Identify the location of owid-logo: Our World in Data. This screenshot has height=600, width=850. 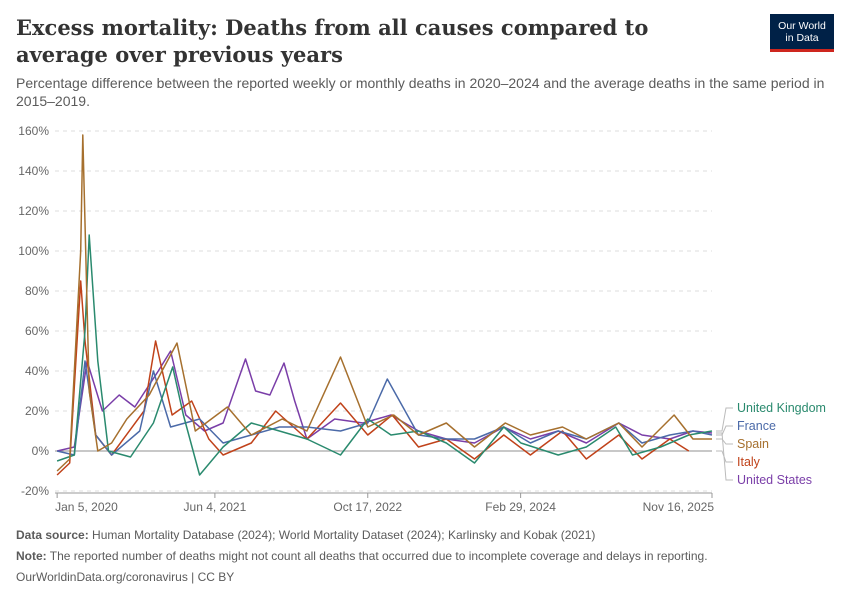
(802, 33).